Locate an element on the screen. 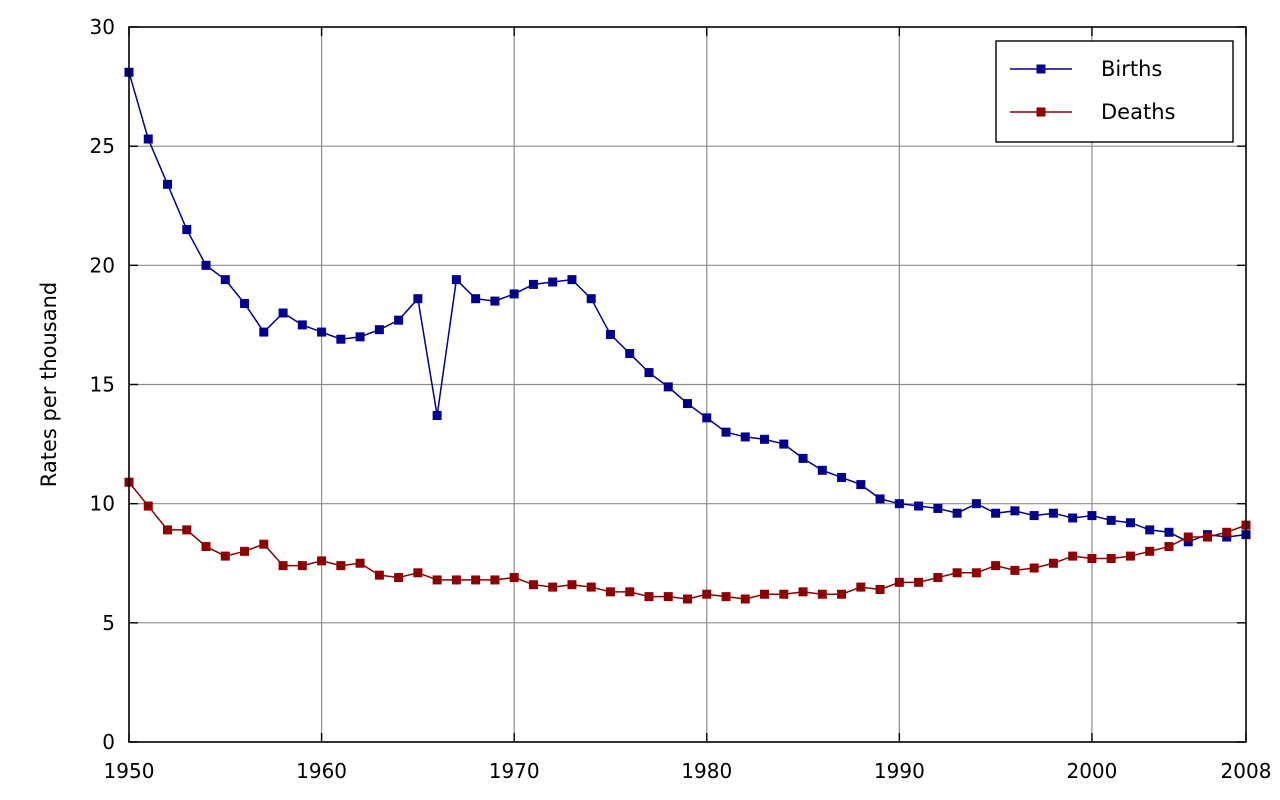  legend-marker-deaths is located at coordinates (1041, 112).